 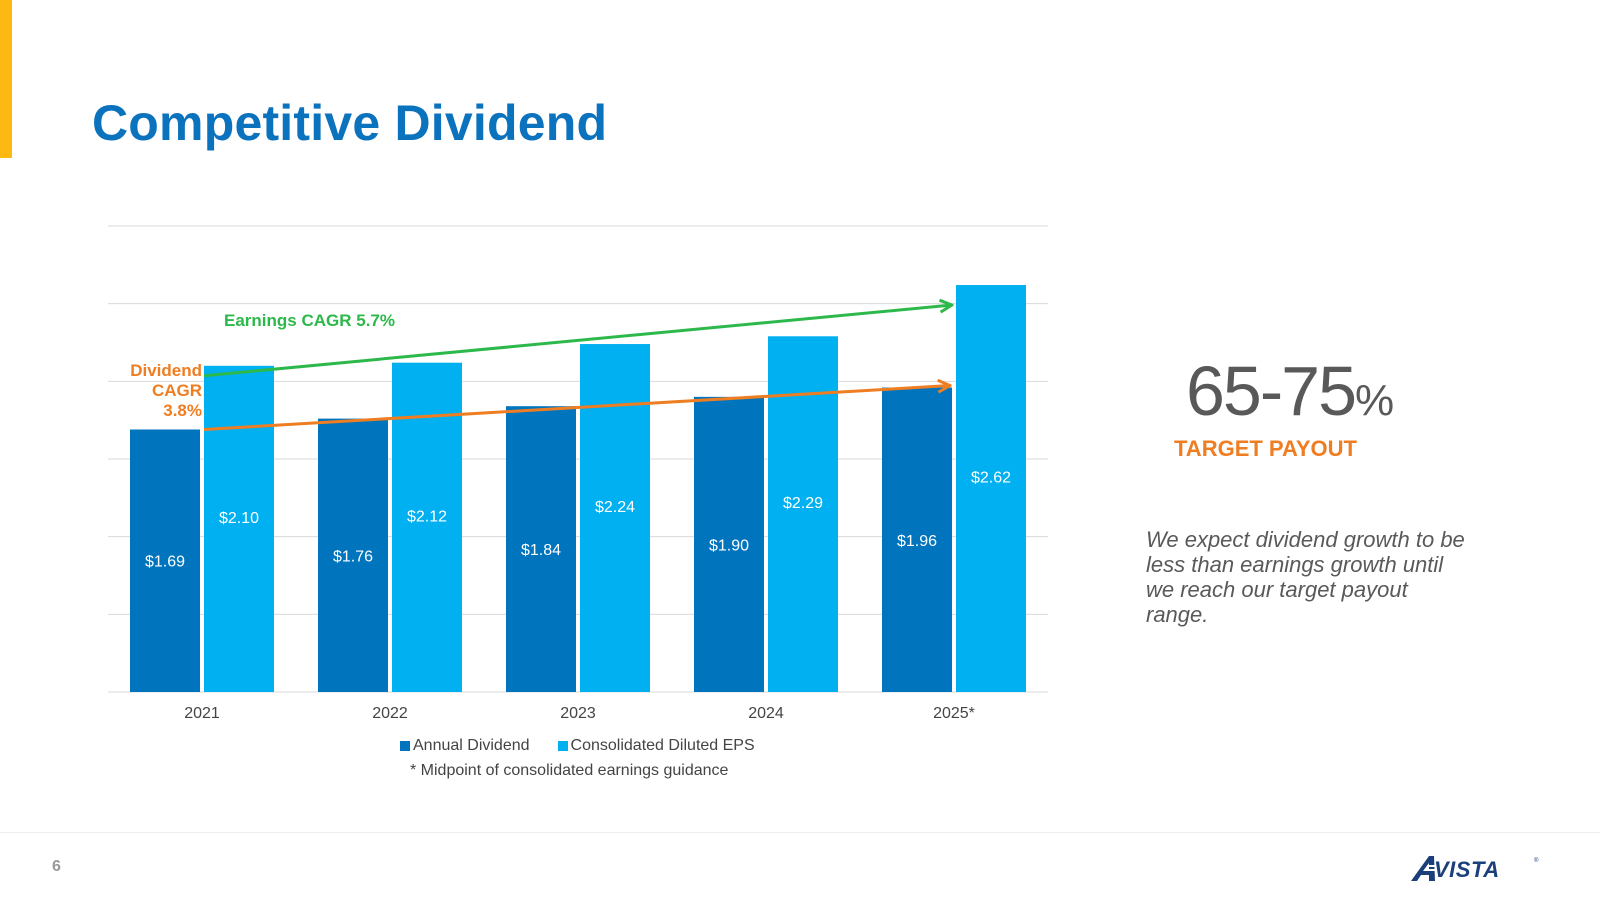 What do you see at coordinates (182, 410) in the screenshot?
I see `dividend-cagr-label: 3.8%` at bounding box center [182, 410].